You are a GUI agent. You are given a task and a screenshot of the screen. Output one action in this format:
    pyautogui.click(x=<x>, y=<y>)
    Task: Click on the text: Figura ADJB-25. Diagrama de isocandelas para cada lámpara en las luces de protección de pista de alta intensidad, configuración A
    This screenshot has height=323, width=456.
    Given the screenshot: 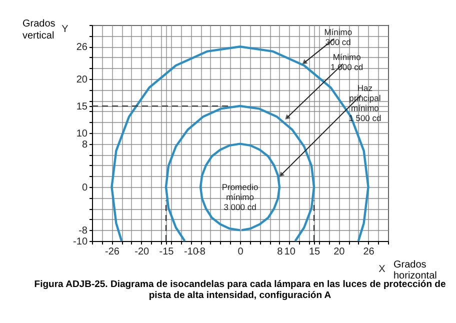 What is the action you would take?
    pyautogui.click(x=240, y=290)
    